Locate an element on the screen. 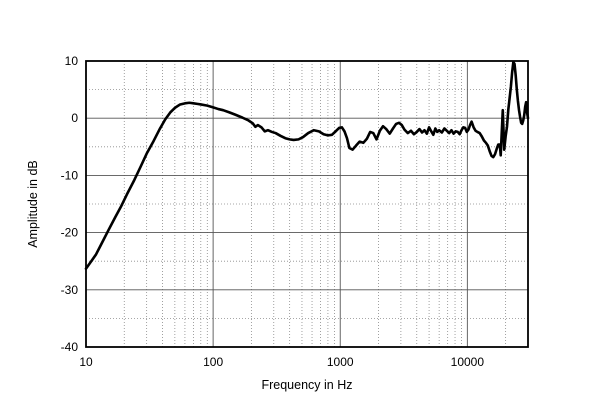  y-tick-label: -30 is located at coordinates (70, 290).